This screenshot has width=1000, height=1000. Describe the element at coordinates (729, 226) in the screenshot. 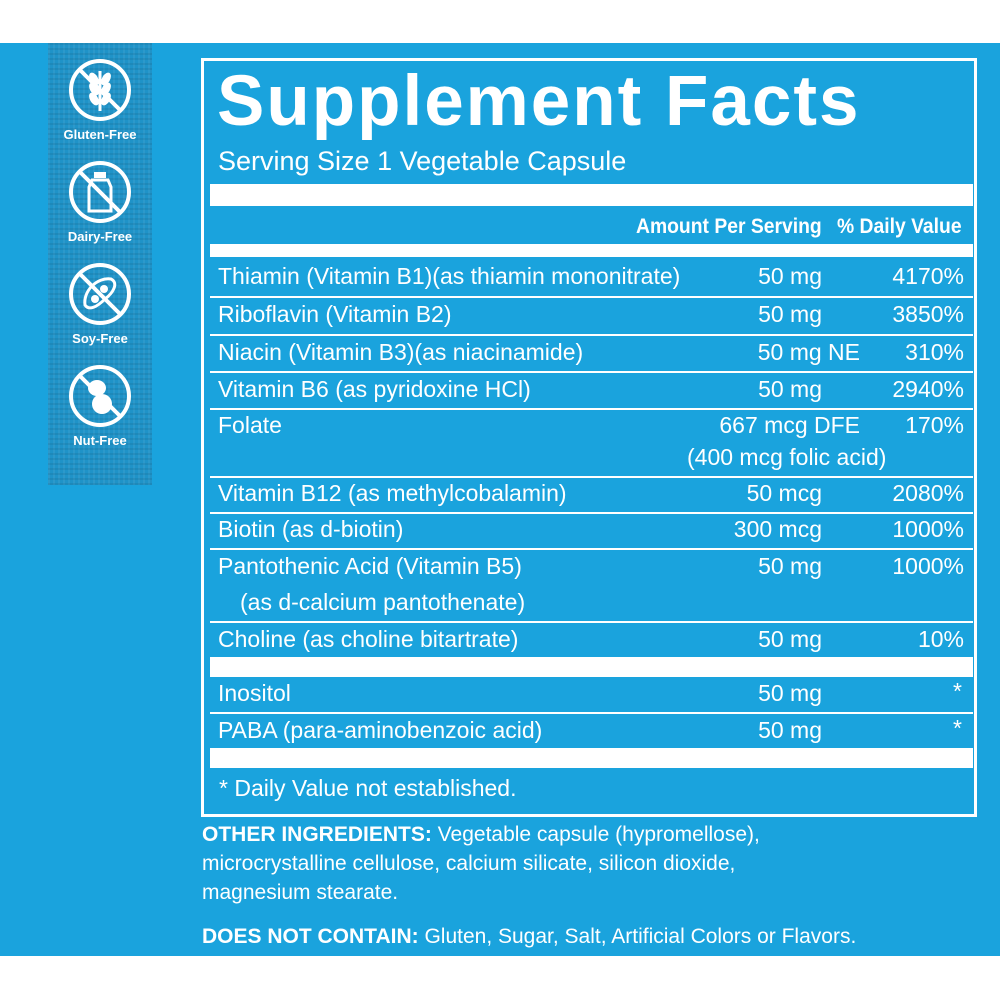

I see `amount-per-serving-header: Amount Per Serving` at that location.